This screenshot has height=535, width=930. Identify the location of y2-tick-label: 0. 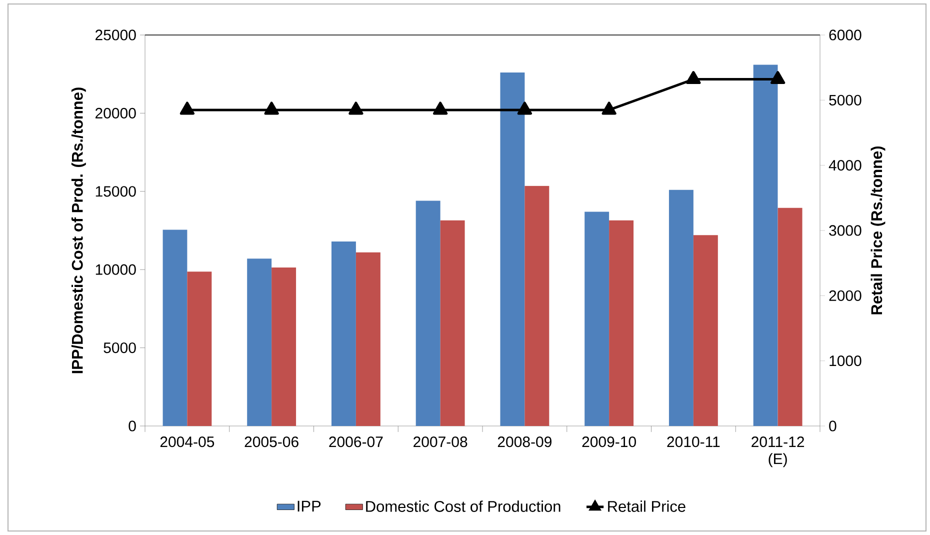
(832, 426).